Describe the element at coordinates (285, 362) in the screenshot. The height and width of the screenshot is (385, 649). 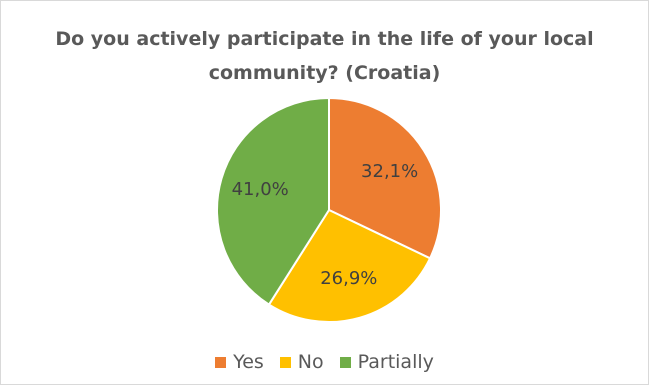
I see `legend-swatch-no` at that location.